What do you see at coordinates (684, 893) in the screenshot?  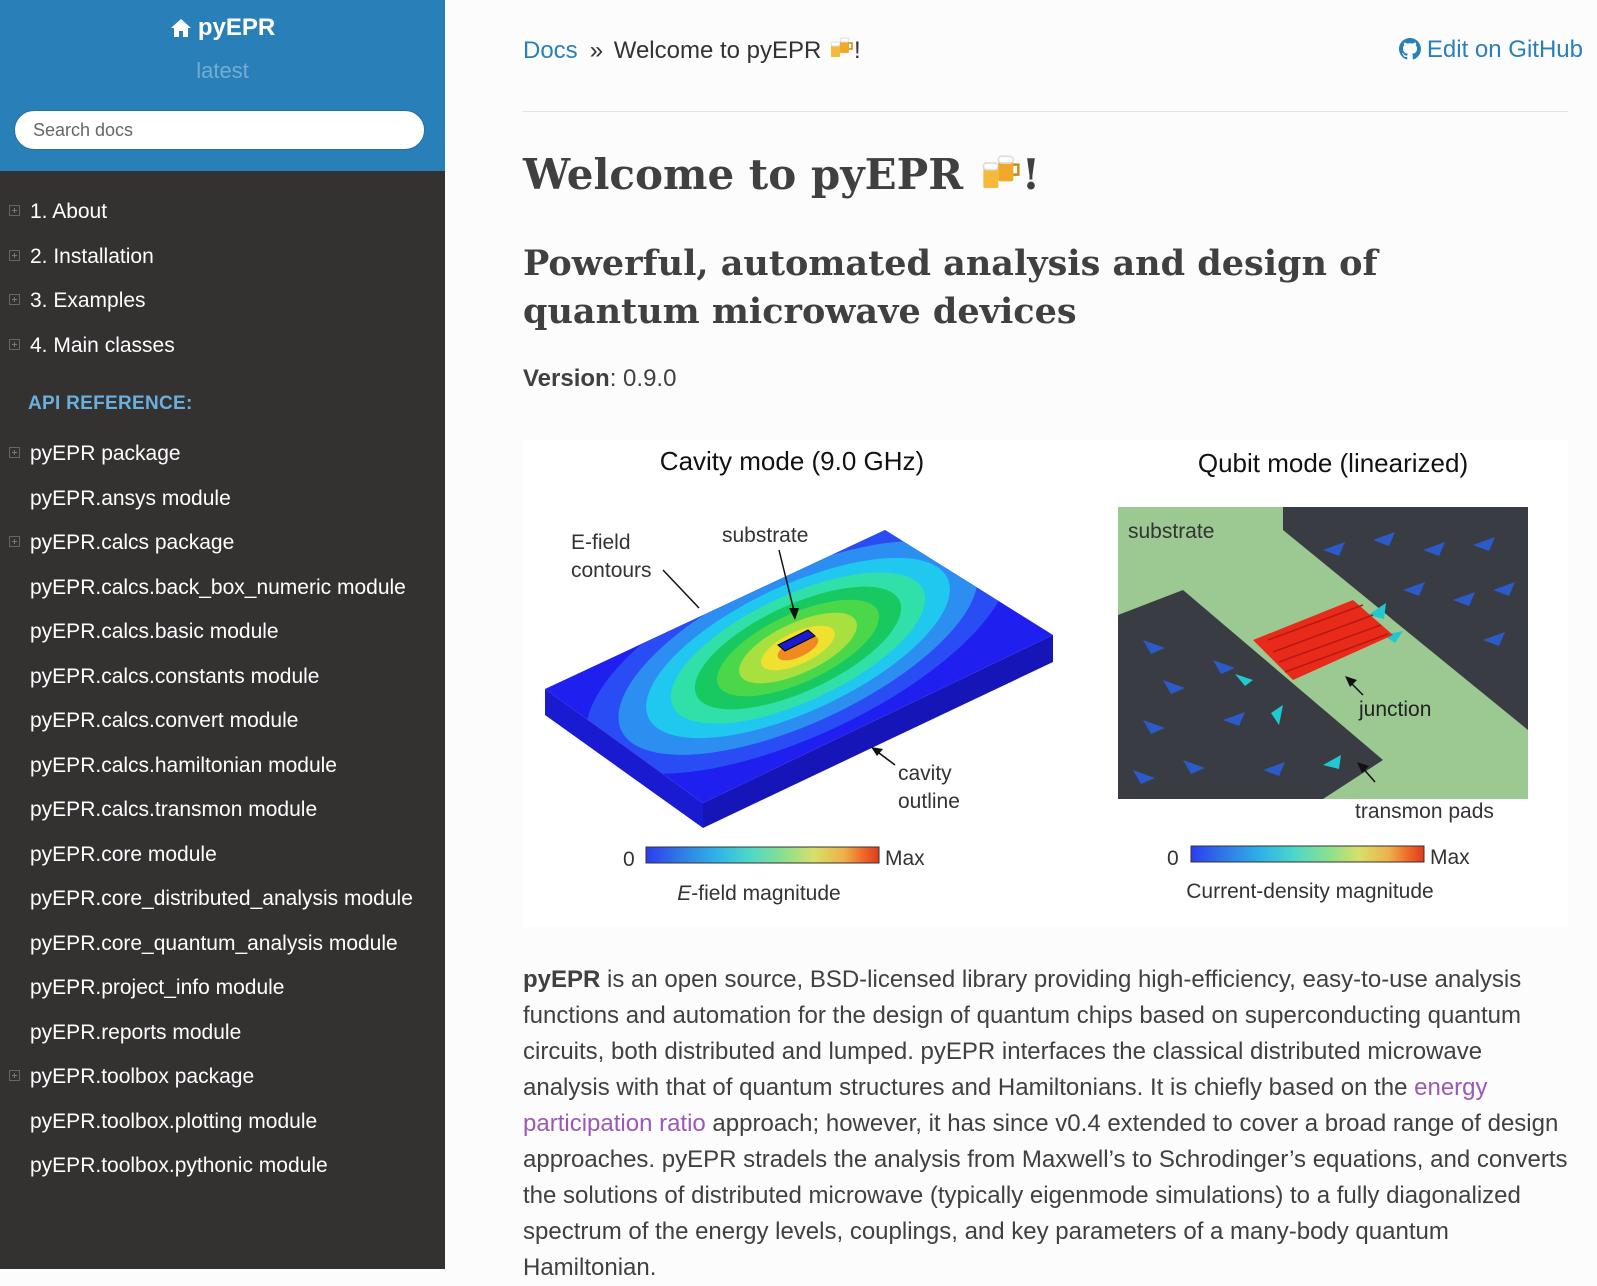 I see `left-caption-em: E` at bounding box center [684, 893].